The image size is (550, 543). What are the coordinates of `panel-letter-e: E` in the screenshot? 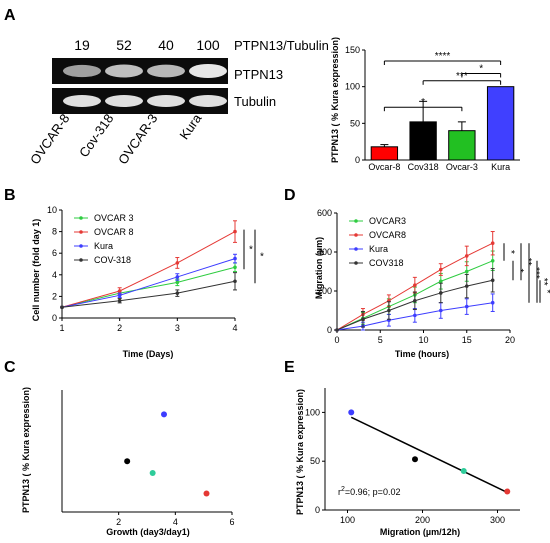 It's located at (289, 367).